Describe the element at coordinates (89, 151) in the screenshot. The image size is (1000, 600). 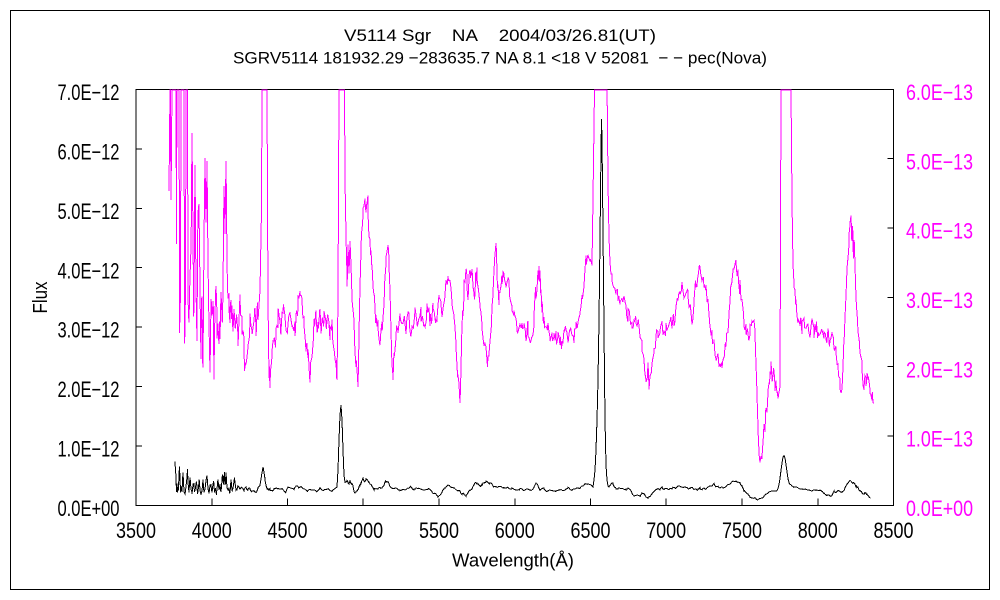
I see `svg-text: 6.0E−12` at that location.